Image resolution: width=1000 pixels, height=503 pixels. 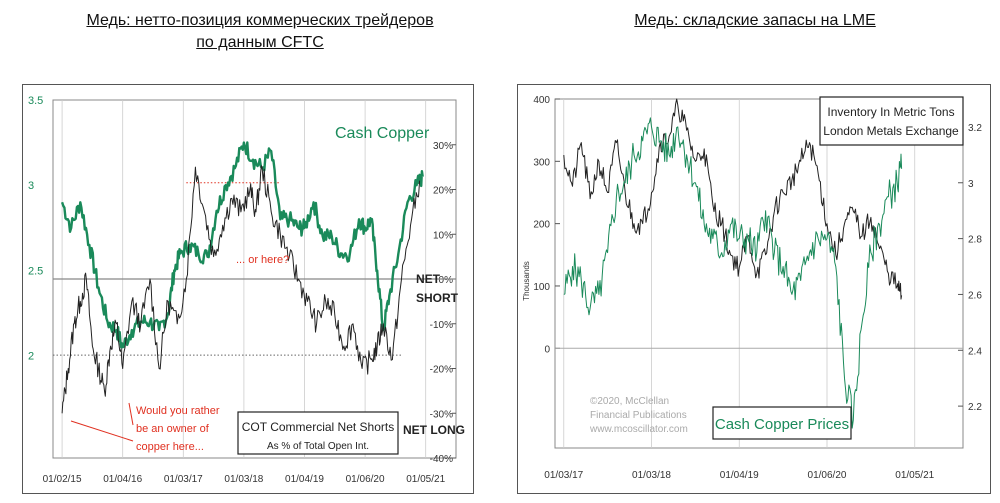 I want to click on lme-right-tick-label: 2.2, so click(x=975, y=407).